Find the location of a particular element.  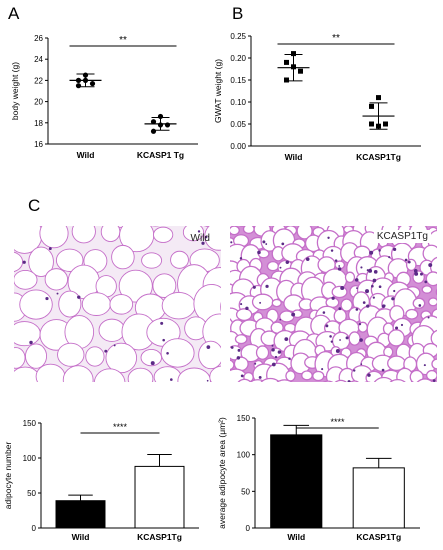

y-tick-label: 150 is located at coordinates (244, 418).